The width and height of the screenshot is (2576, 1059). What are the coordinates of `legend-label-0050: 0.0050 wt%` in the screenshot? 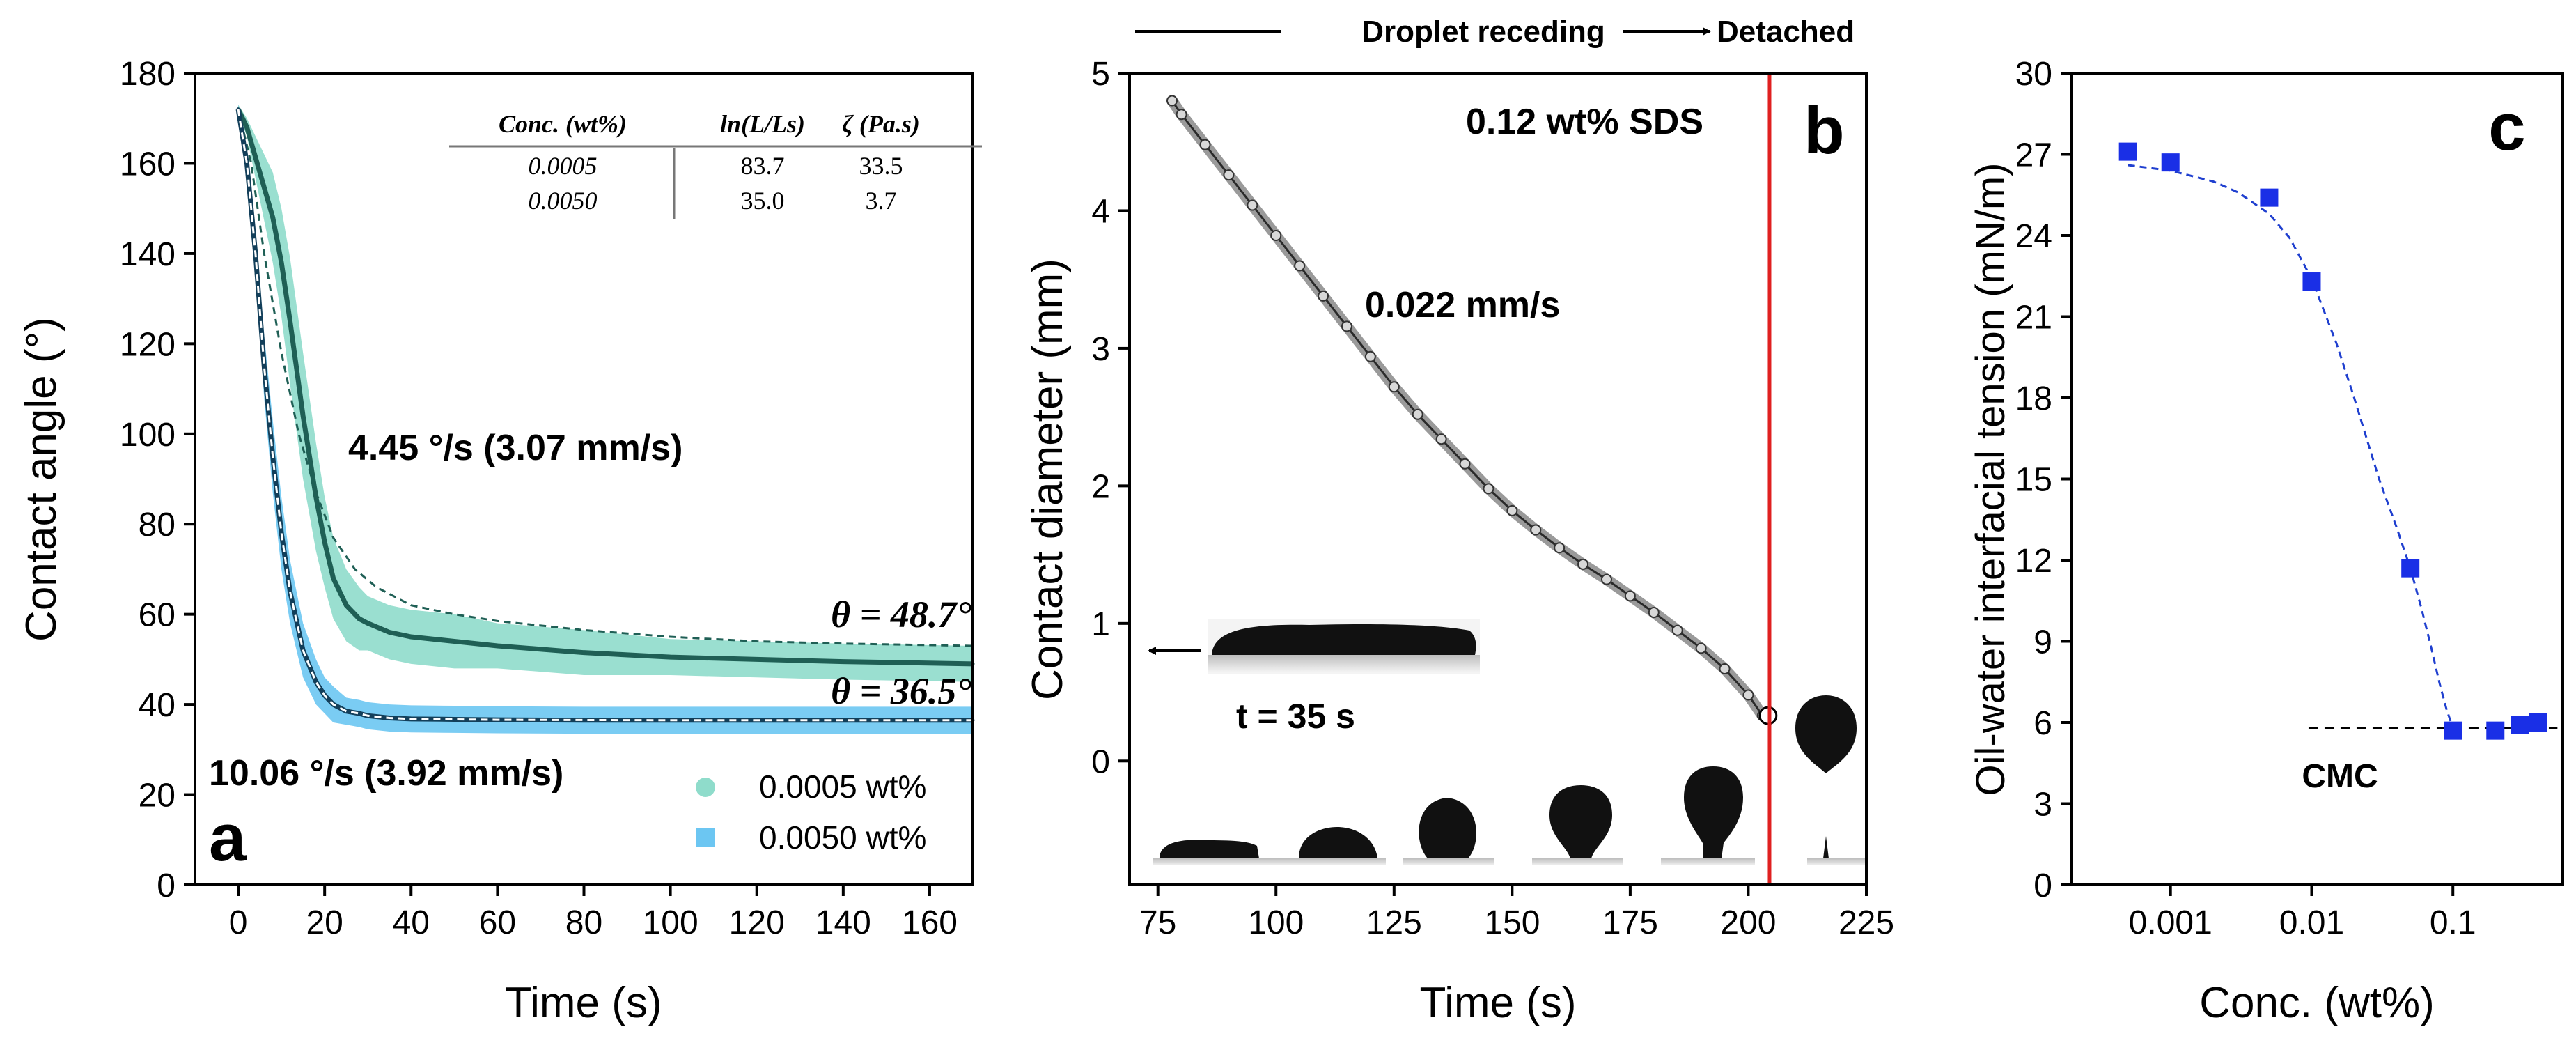 It's located at (842, 837).